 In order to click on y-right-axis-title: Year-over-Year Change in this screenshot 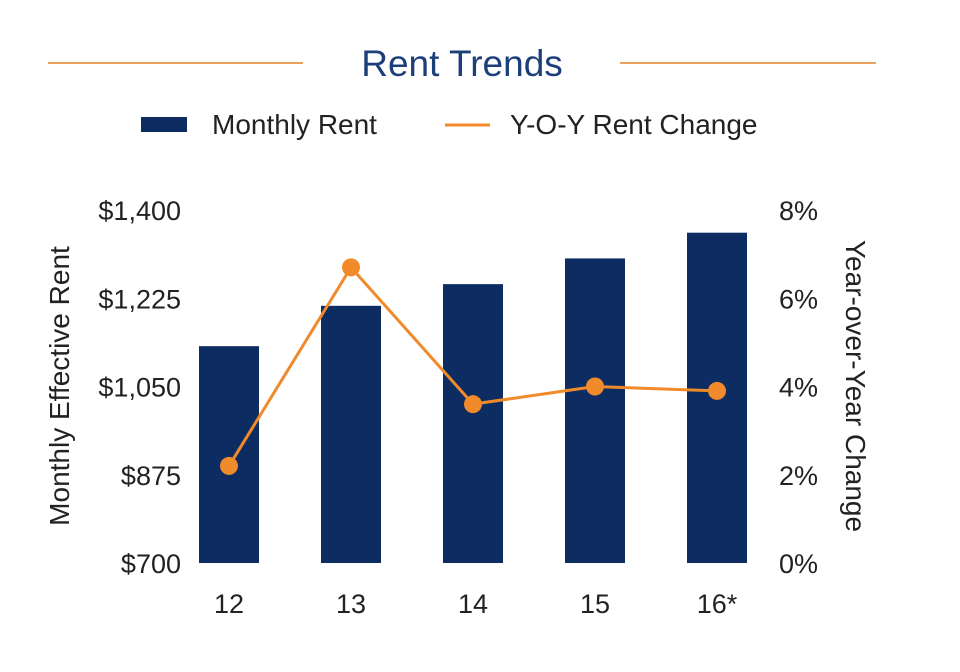, I will do `click(855, 386)`.